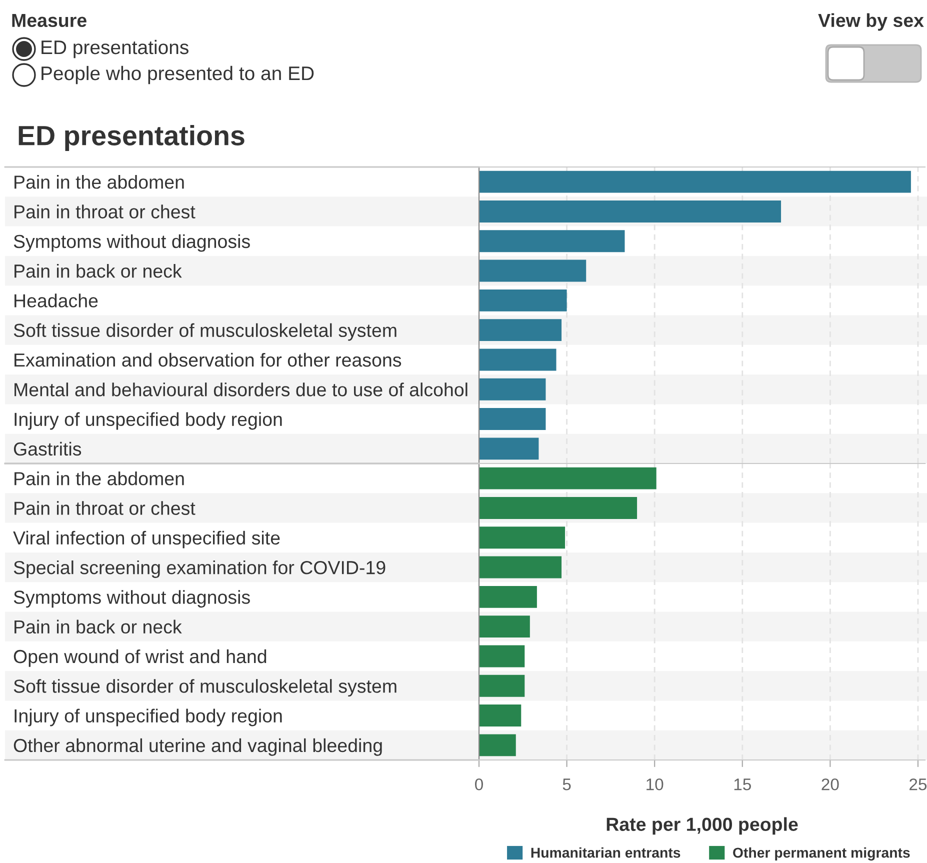  Describe the element at coordinates (871, 22) in the screenshot. I see `text: View by sex` at that location.